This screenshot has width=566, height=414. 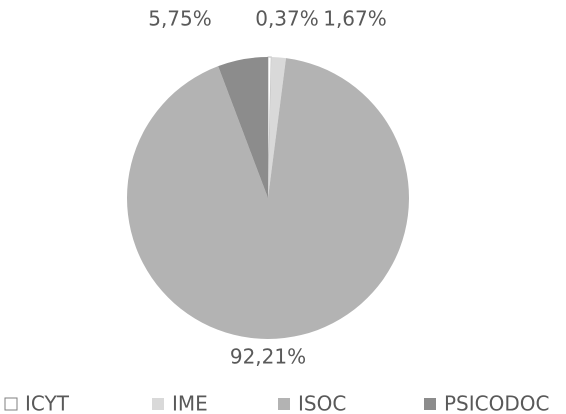 What do you see at coordinates (180, 19) in the screenshot?
I see `data-label: 5,75%` at bounding box center [180, 19].